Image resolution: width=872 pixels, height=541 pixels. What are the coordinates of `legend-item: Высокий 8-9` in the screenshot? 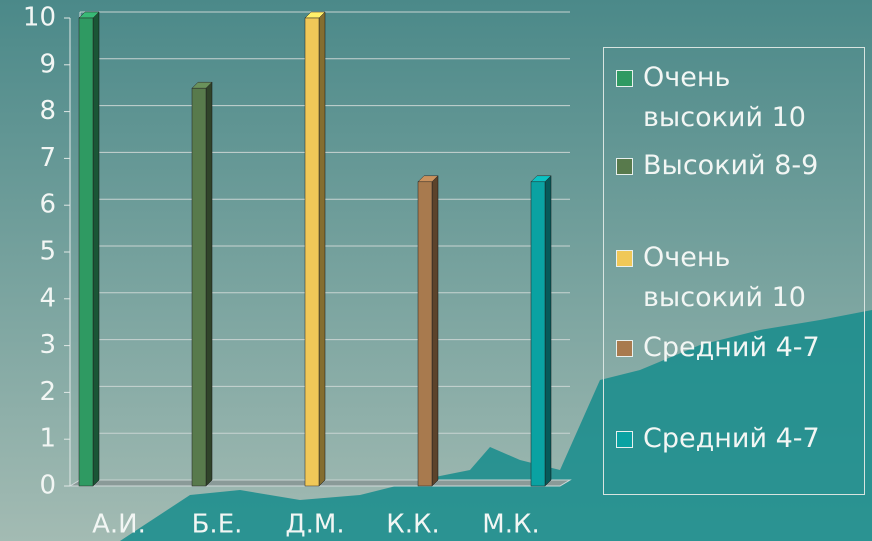 It's located at (736, 166).